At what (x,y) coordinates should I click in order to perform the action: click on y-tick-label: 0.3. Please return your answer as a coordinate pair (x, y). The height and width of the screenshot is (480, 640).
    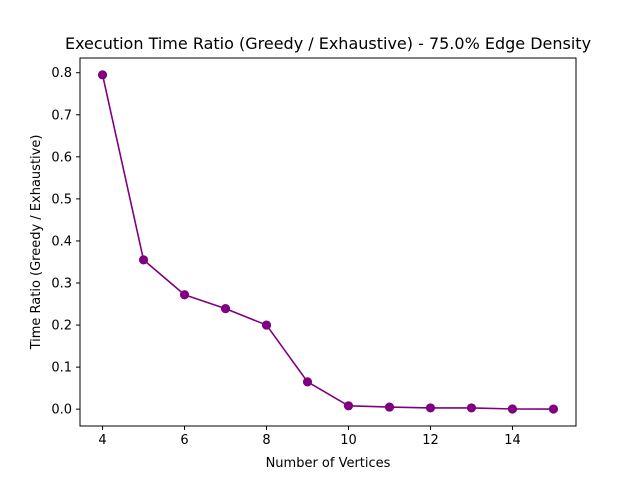
    Looking at the image, I should click on (61, 284).